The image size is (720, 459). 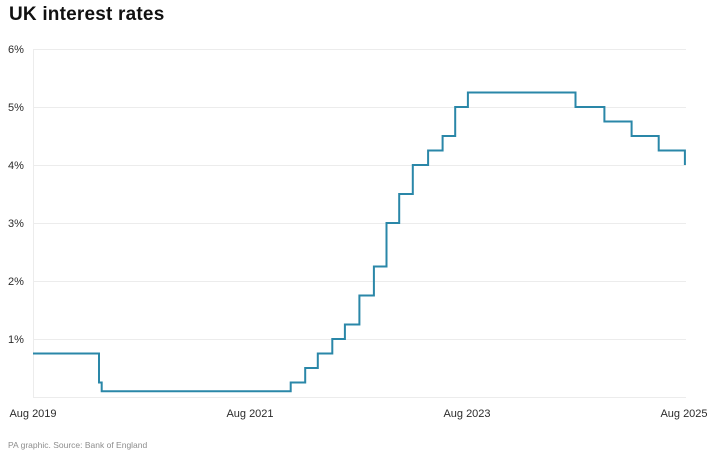 What do you see at coordinates (16, 108) in the screenshot?
I see `y-tick-label: 5%` at bounding box center [16, 108].